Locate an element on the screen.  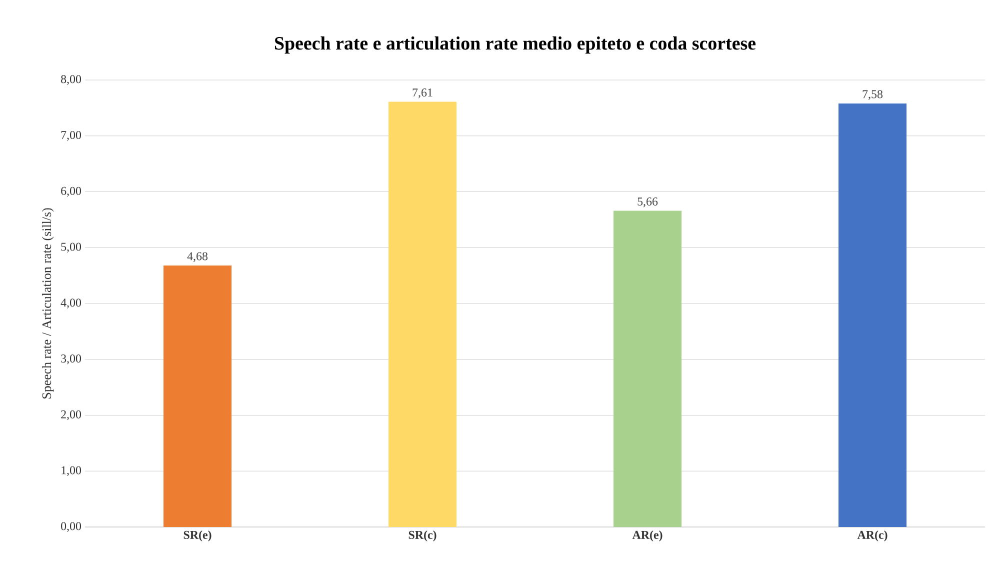
x-tick-label: SR(c) is located at coordinates (422, 536).